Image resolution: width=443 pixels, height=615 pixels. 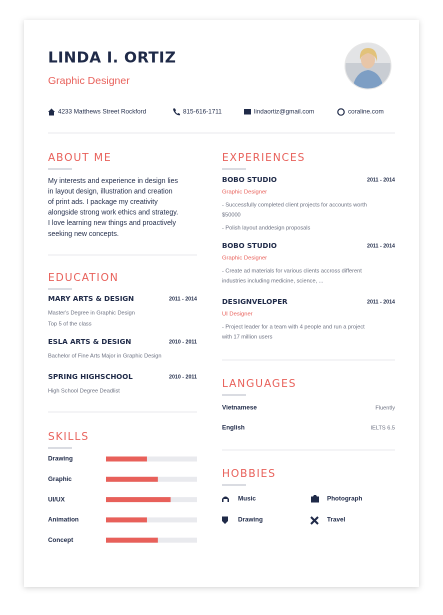 I want to click on section-heading: HOBBIES, so click(x=249, y=474).